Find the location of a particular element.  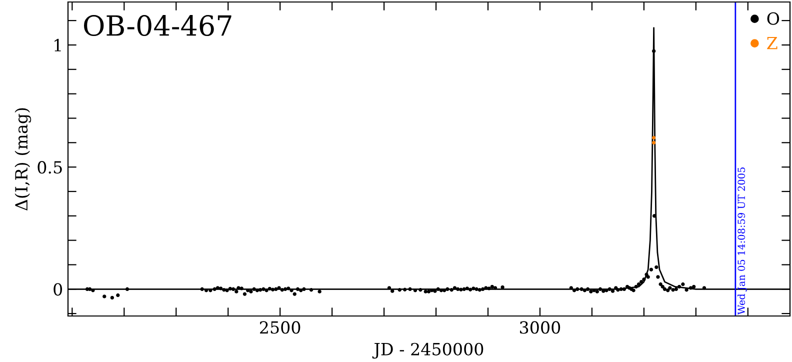

chart-title: OB-04-467 is located at coordinates (158, 25).